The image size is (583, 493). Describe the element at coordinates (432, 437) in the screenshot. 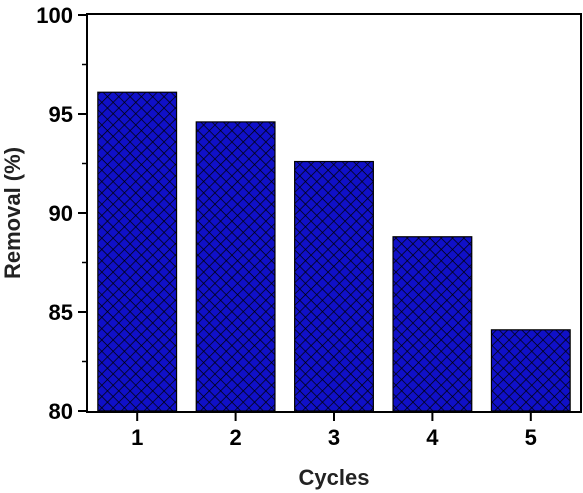

I see `x-tick-label: 4` at that location.